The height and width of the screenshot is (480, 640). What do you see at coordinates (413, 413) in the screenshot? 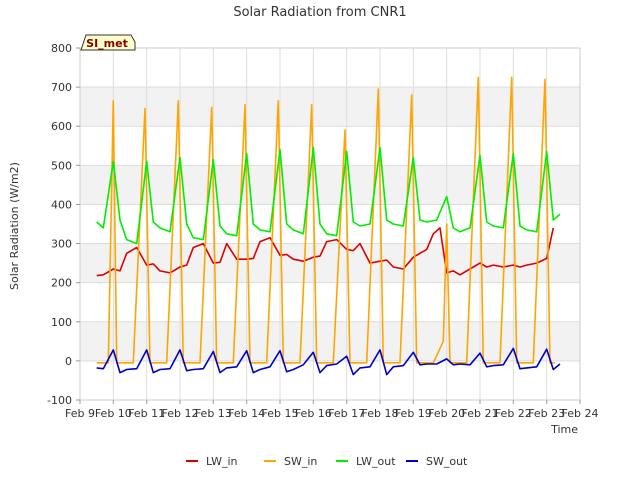
I see `x-tick-label: Feb 19` at bounding box center [413, 413].